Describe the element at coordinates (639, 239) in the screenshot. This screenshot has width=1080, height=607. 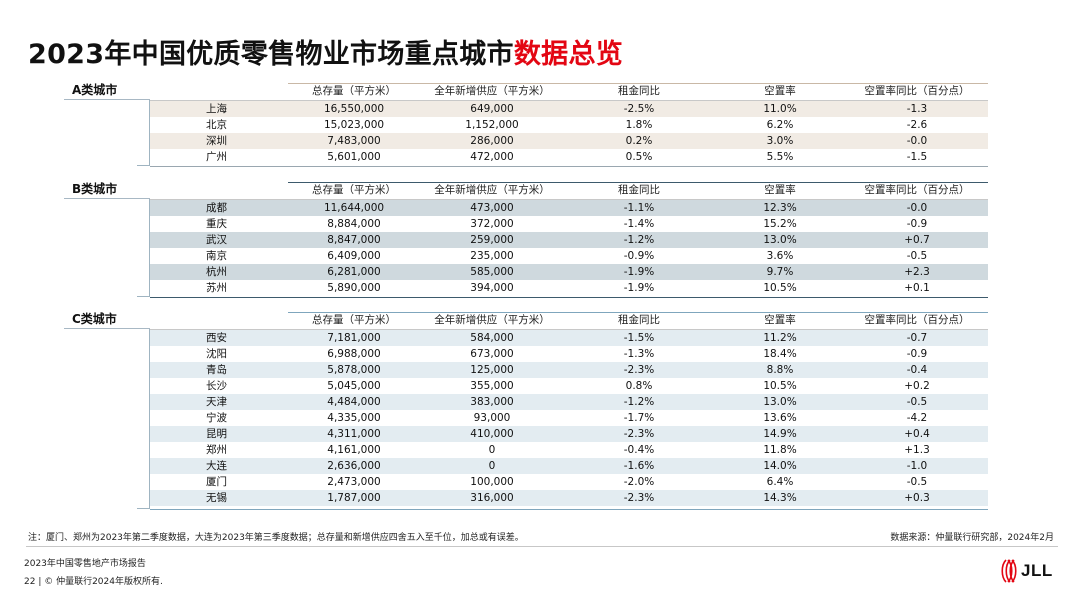
I see `rent-cell: -1.2%` at that location.